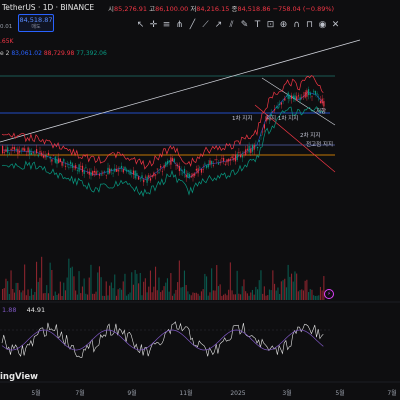 Image resolution: width=400 pixels, height=400 pixels. What do you see at coordinates (298, 101) in the screenshot?
I see `channel-upper-line` at bounding box center [298, 101].